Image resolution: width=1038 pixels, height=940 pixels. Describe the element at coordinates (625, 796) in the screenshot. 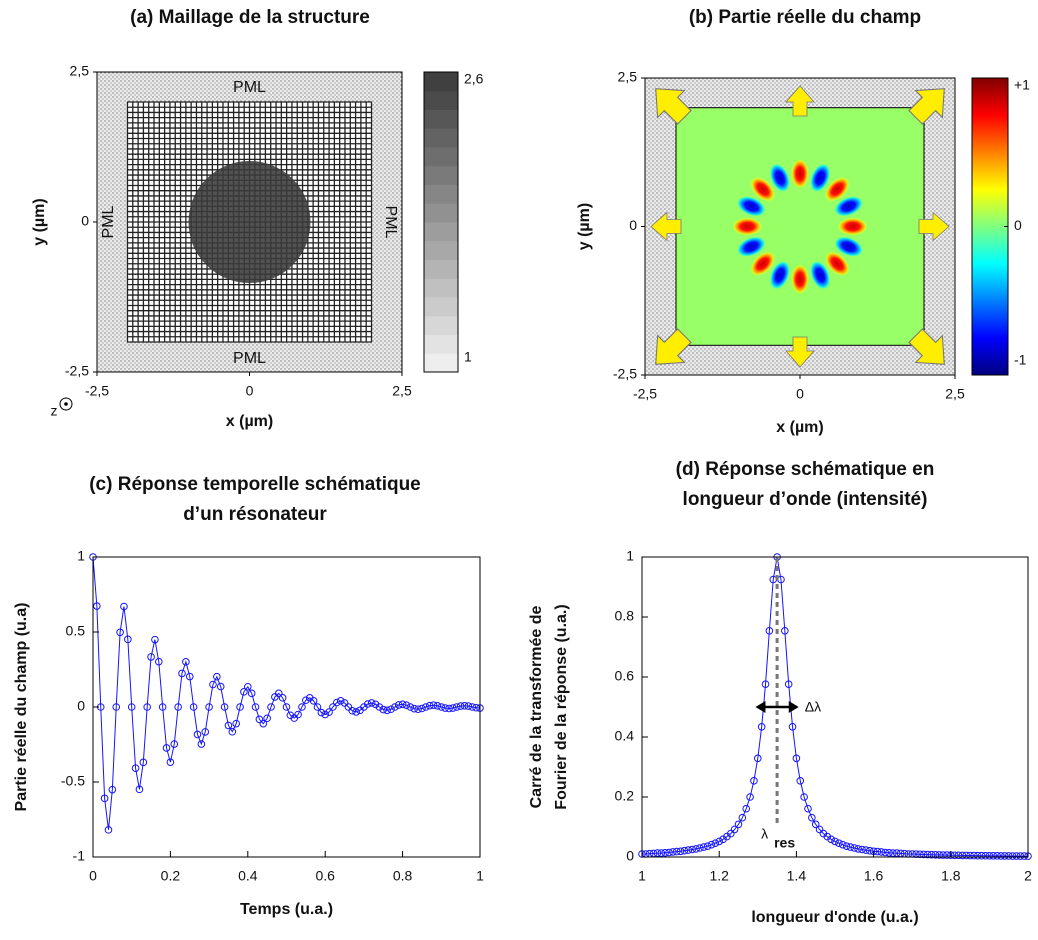

I see `y-tick-label: 0.2` at that location.